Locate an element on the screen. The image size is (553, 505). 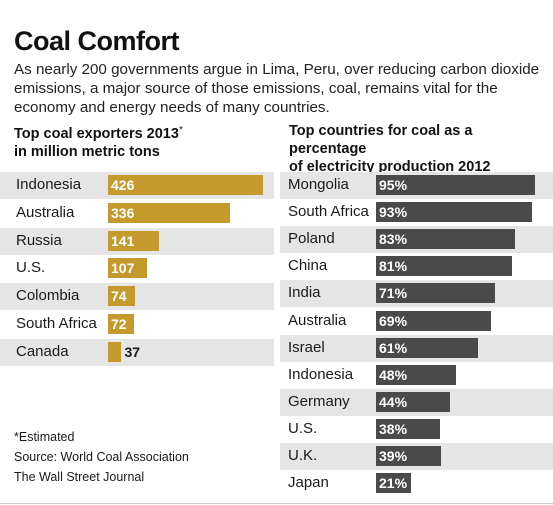
right-chart-title-line2: of electricity production 2012 is located at coordinates (390, 167).